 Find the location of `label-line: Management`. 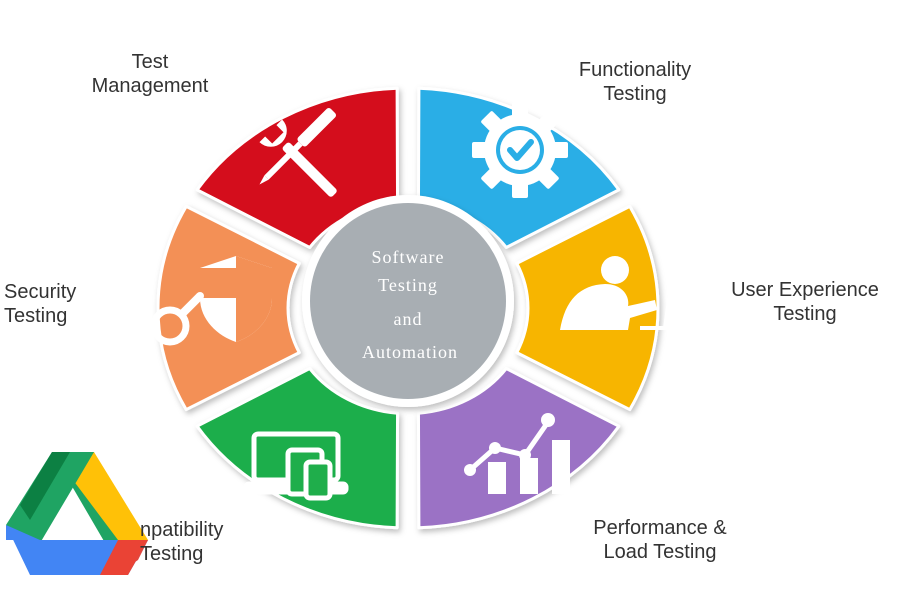

label-line: Management is located at coordinates (150, 86).